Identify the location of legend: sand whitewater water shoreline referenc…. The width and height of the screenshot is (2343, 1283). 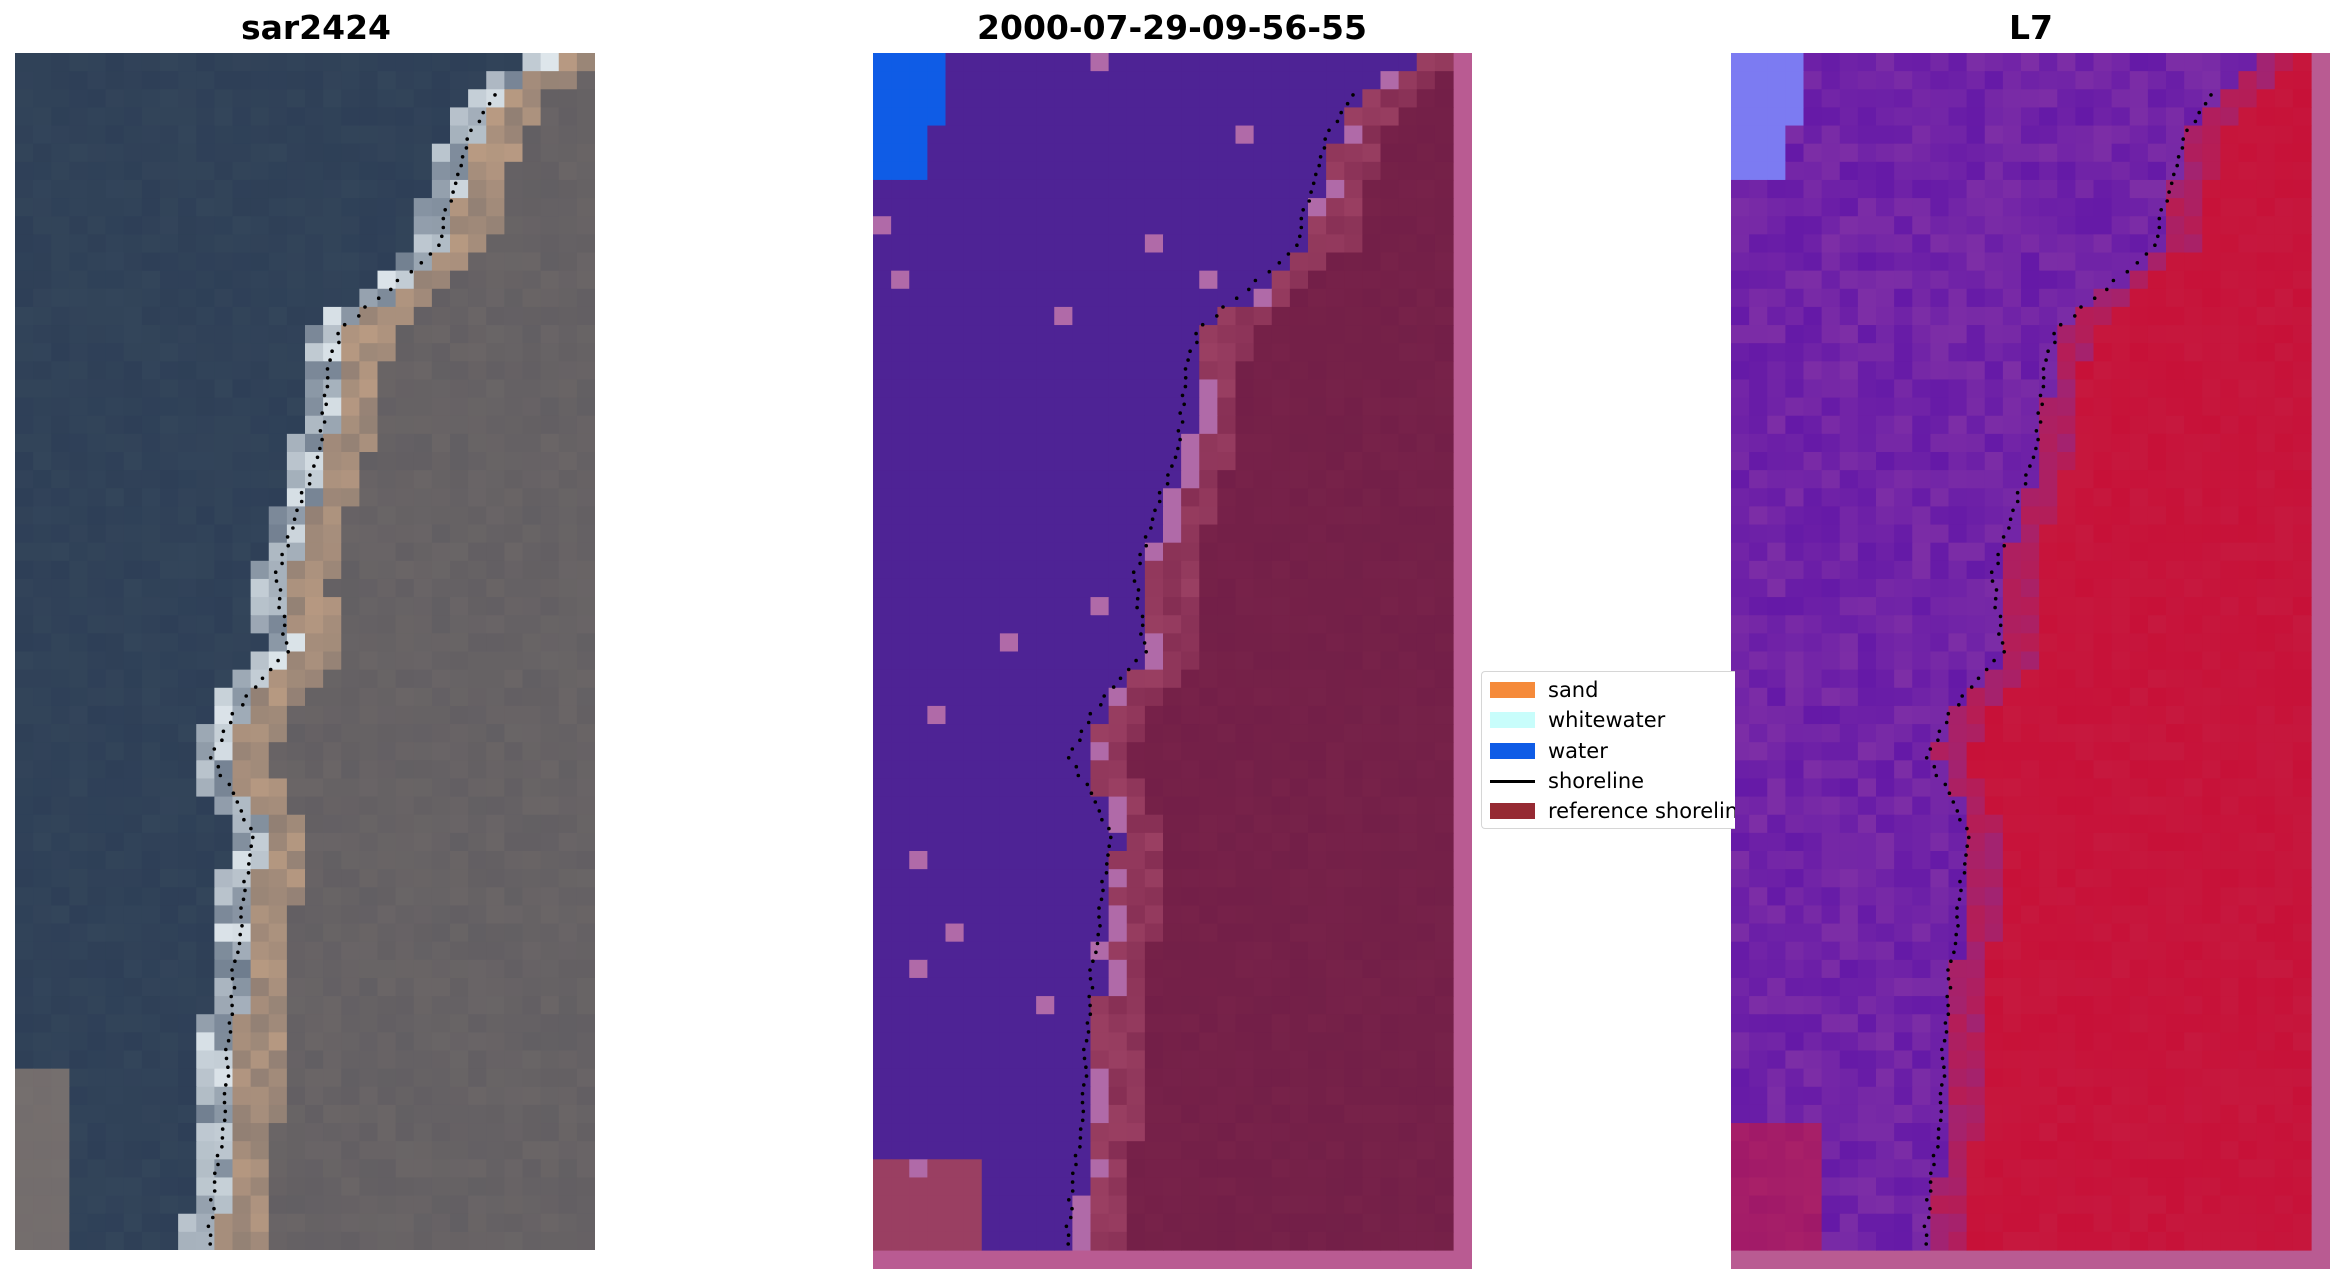
(1608, 750).